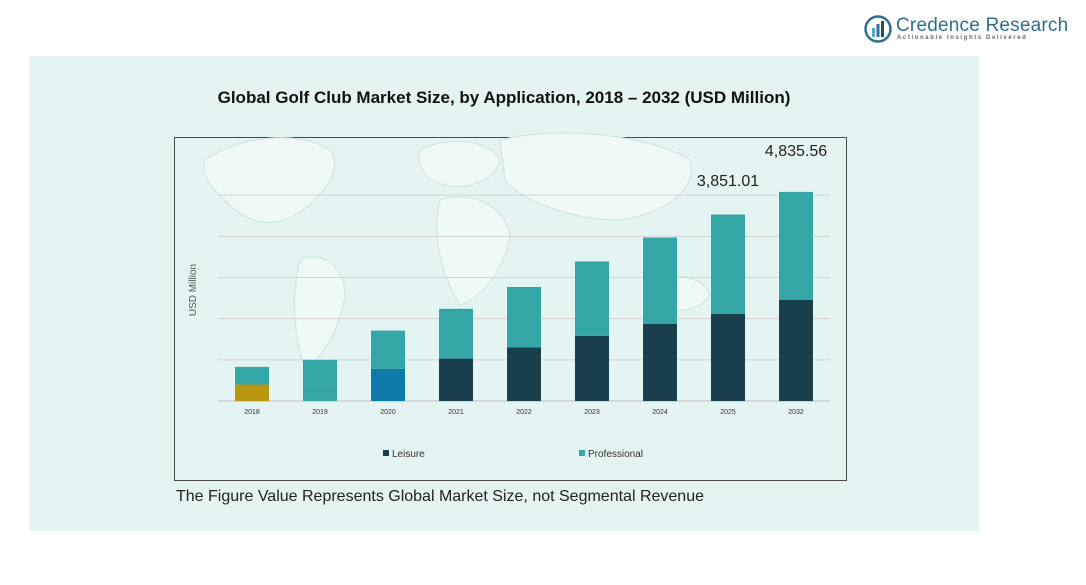  Describe the element at coordinates (660, 362) in the screenshot. I see `bar-leisure-2024` at that location.